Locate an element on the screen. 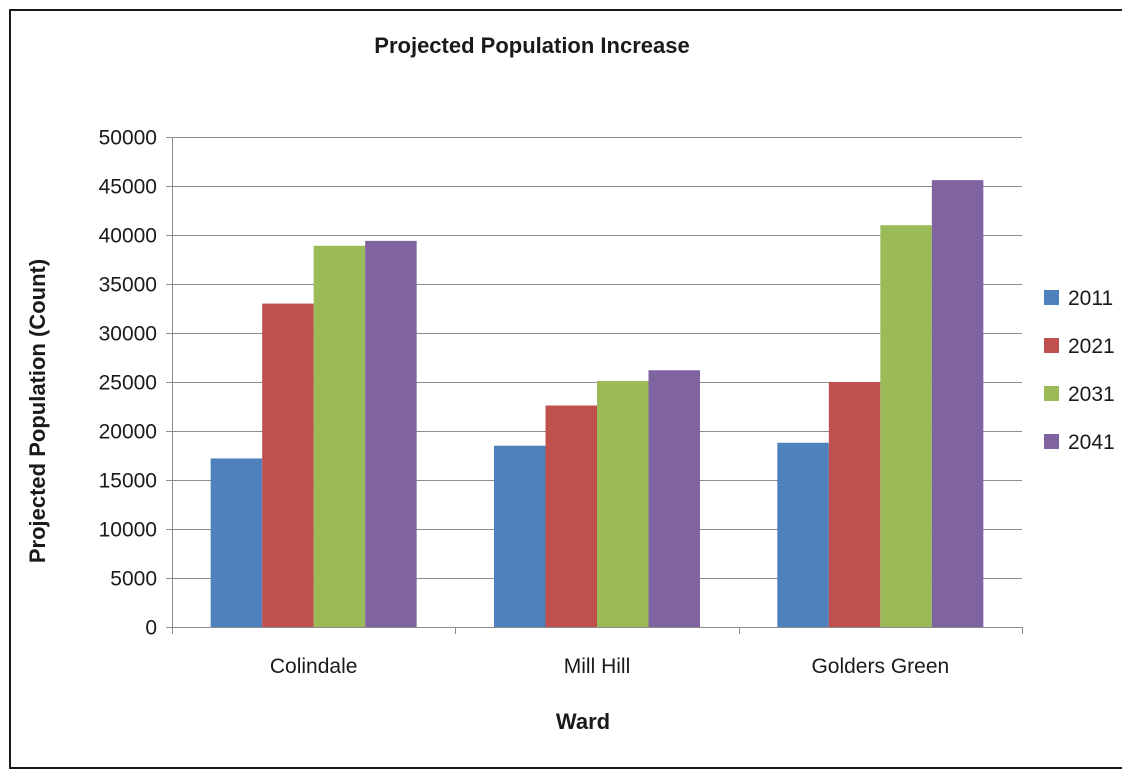 The image size is (1122, 769). bar-mill-hill-2021 is located at coordinates (571, 516).